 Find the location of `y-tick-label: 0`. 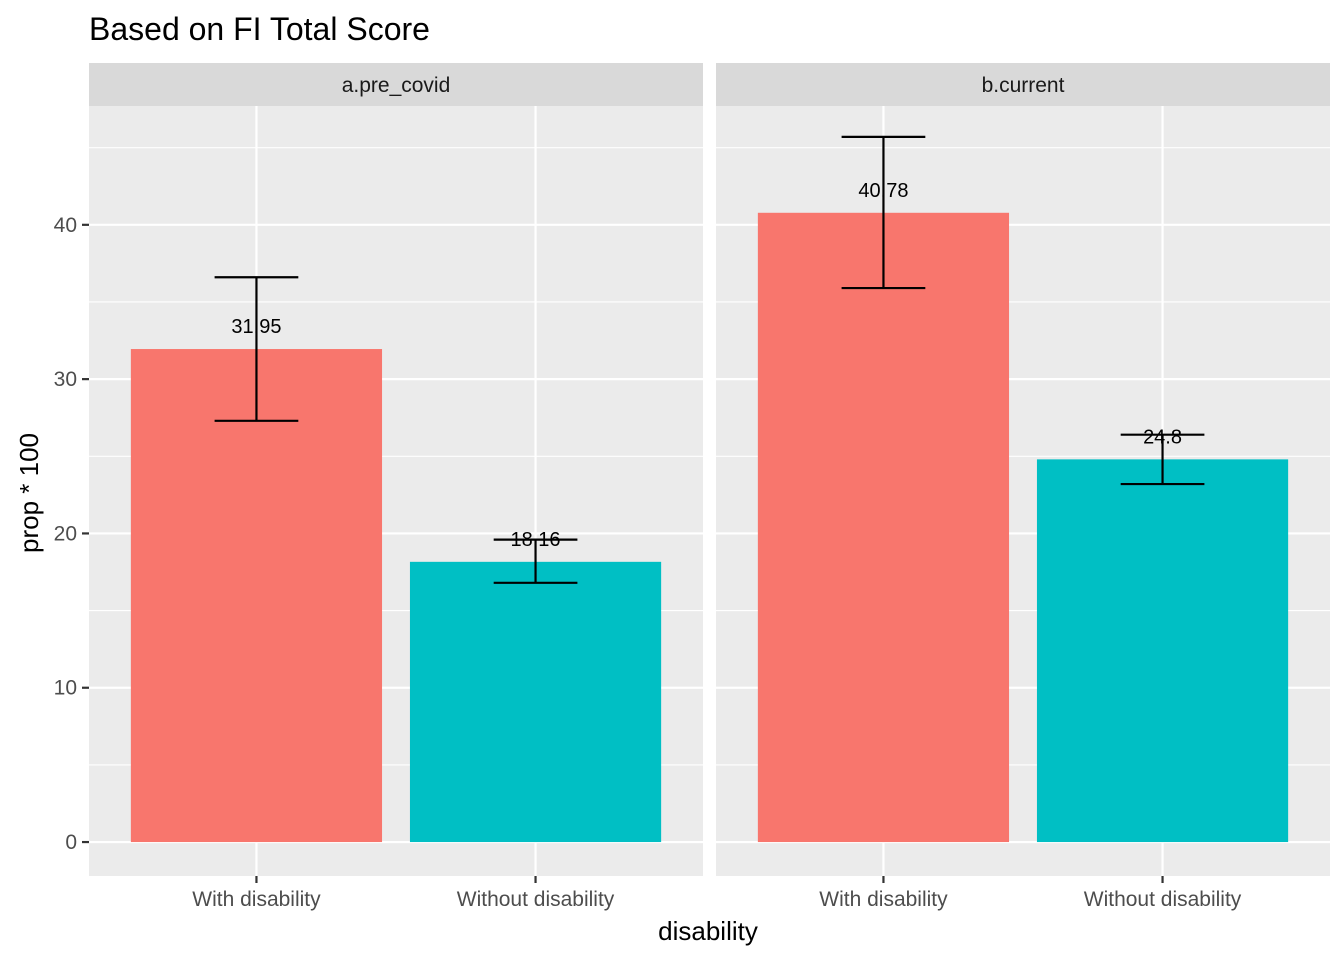

y-tick-label: 0 is located at coordinates (71, 842).